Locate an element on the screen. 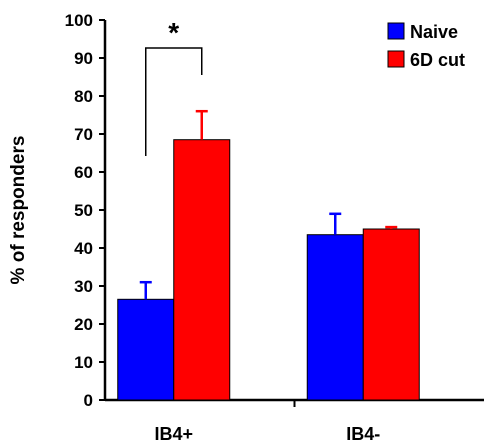 The image size is (484, 446). y-axis-title: % of responders is located at coordinates (18, 210).